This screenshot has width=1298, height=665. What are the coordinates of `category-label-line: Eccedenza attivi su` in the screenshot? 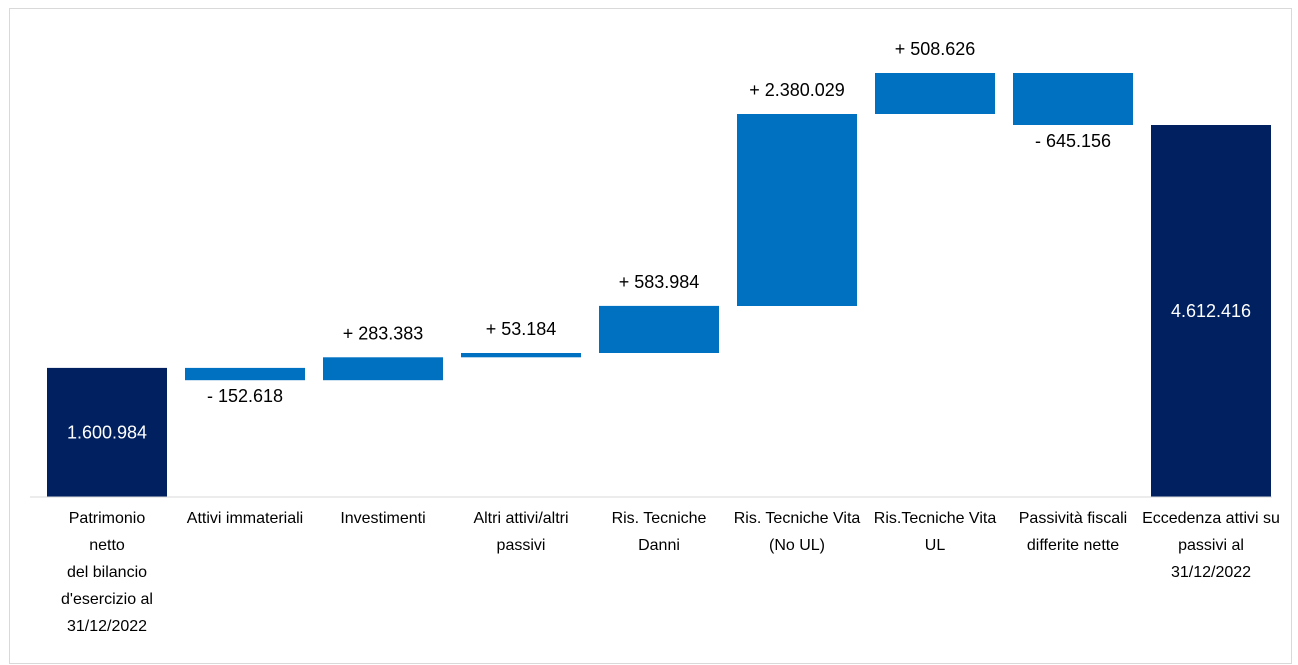 It's located at (1211, 518).